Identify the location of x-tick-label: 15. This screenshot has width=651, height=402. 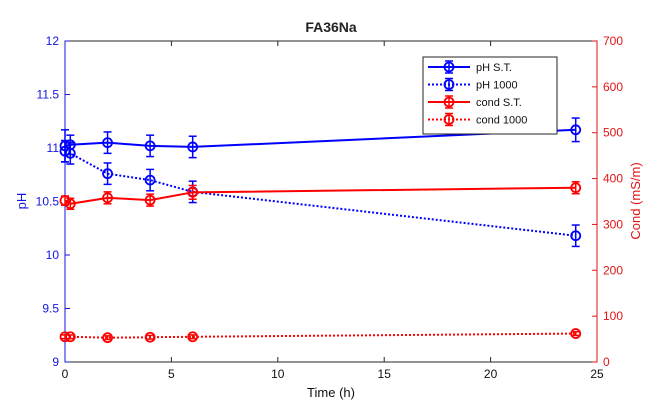
(385, 374).